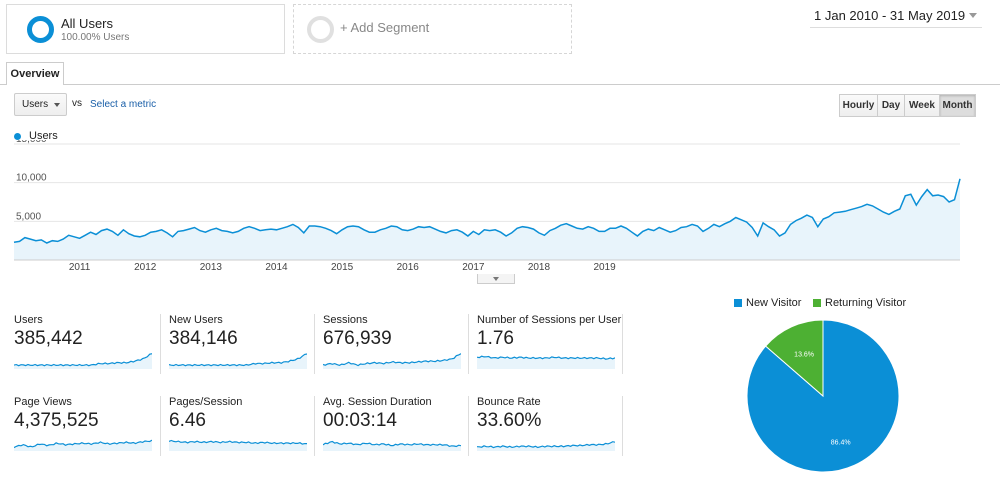  What do you see at coordinates (957, 105) in the screenshot?
I see `granularity-month-button: Month` at bounding box center [957, 105].